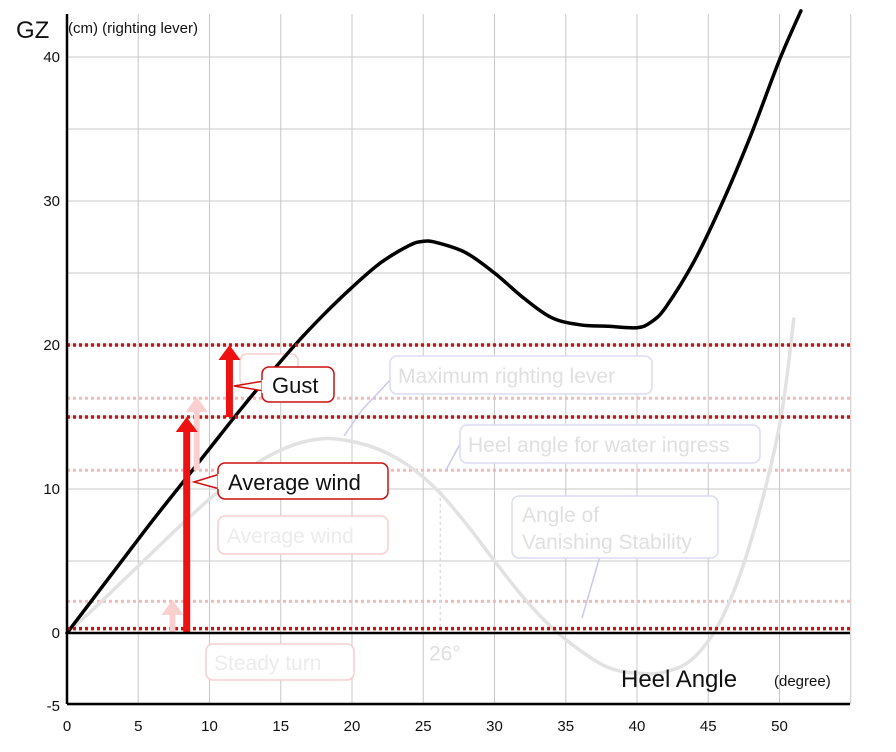 The width and height of the screenshot is (896, 752). What do you see at coordinates (290, 536) in the screenshot?
I see `ghost-label-average-wind: Average wind` at bounding box center [290, 536].